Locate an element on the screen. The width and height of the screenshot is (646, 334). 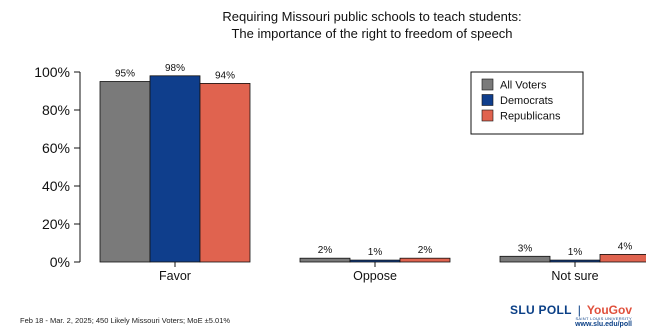
legend-label: Republicans is located at coordinates (530, 117).